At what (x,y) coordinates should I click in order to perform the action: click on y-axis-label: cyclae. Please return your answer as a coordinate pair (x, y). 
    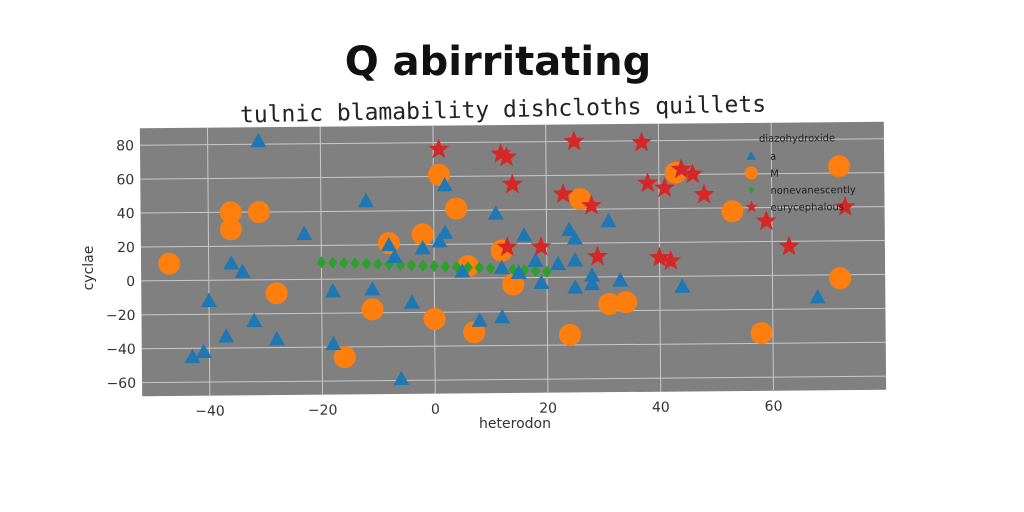
    Looking at the image, I should click on (89, 268).